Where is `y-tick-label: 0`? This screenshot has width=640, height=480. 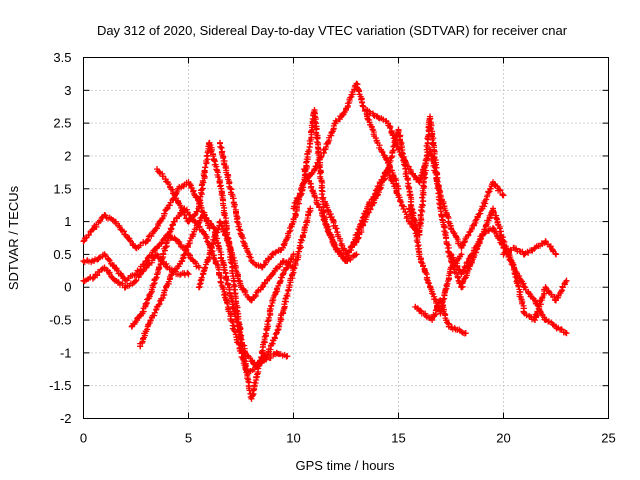
y-tick-label: 0 is located at coordinates (67, 287).